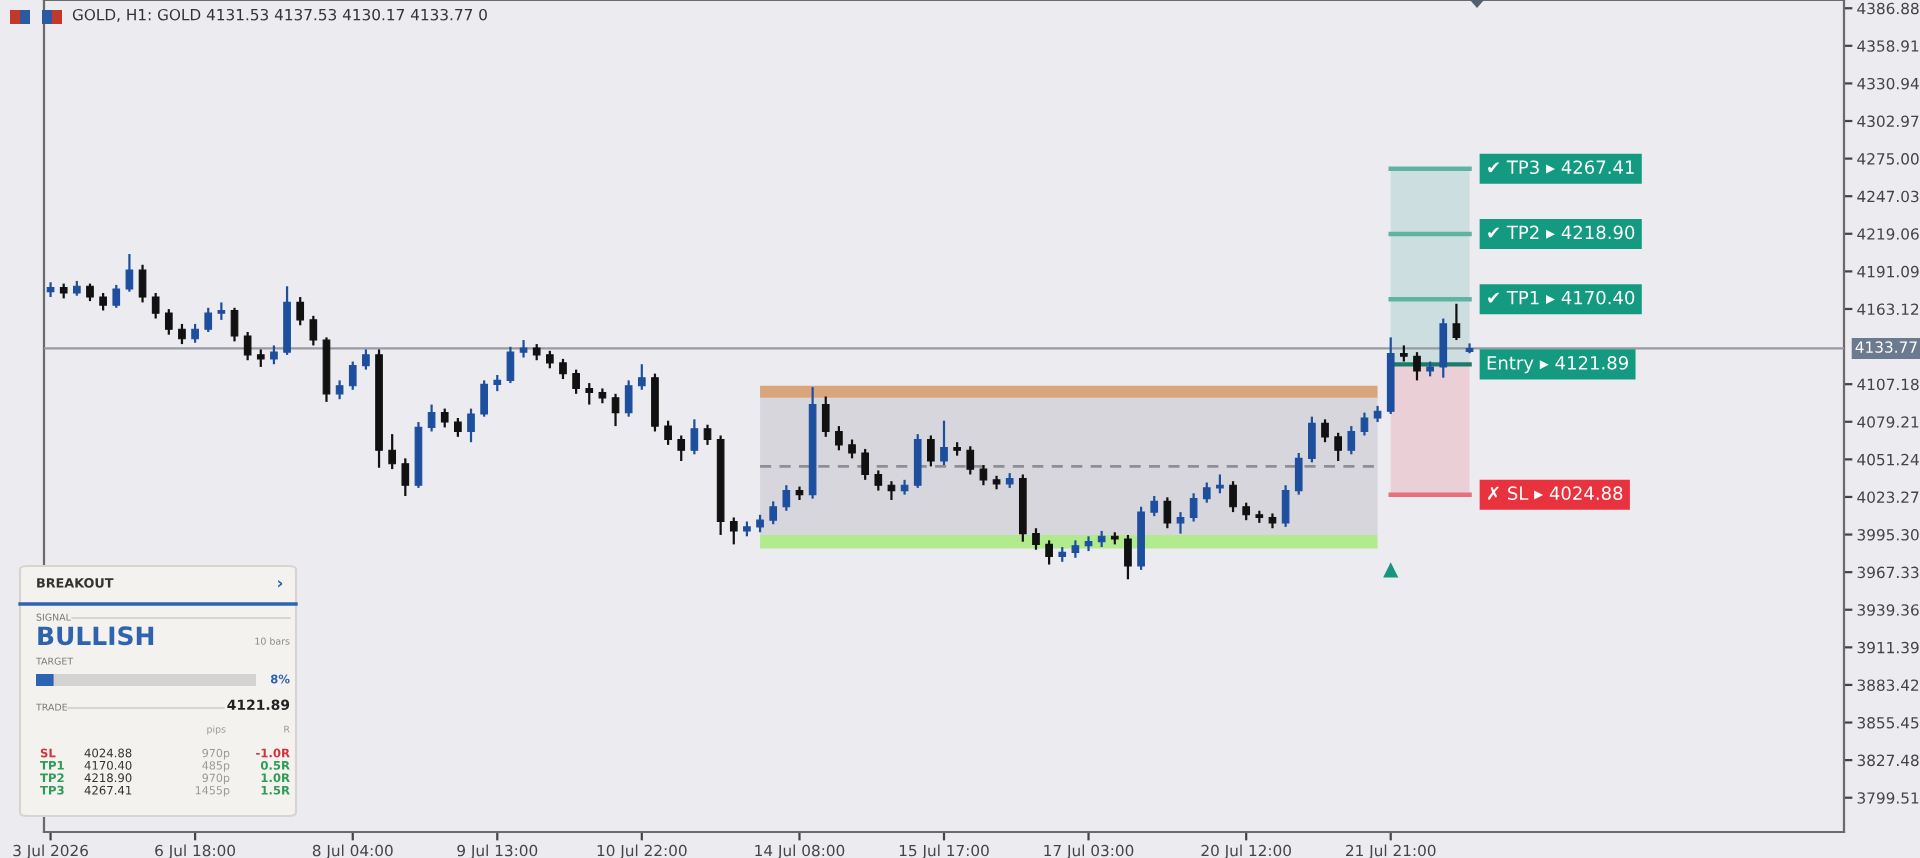  Describe the element at coordinates (280, 583) in the screenshot. I see `annotation: ›` at that location.